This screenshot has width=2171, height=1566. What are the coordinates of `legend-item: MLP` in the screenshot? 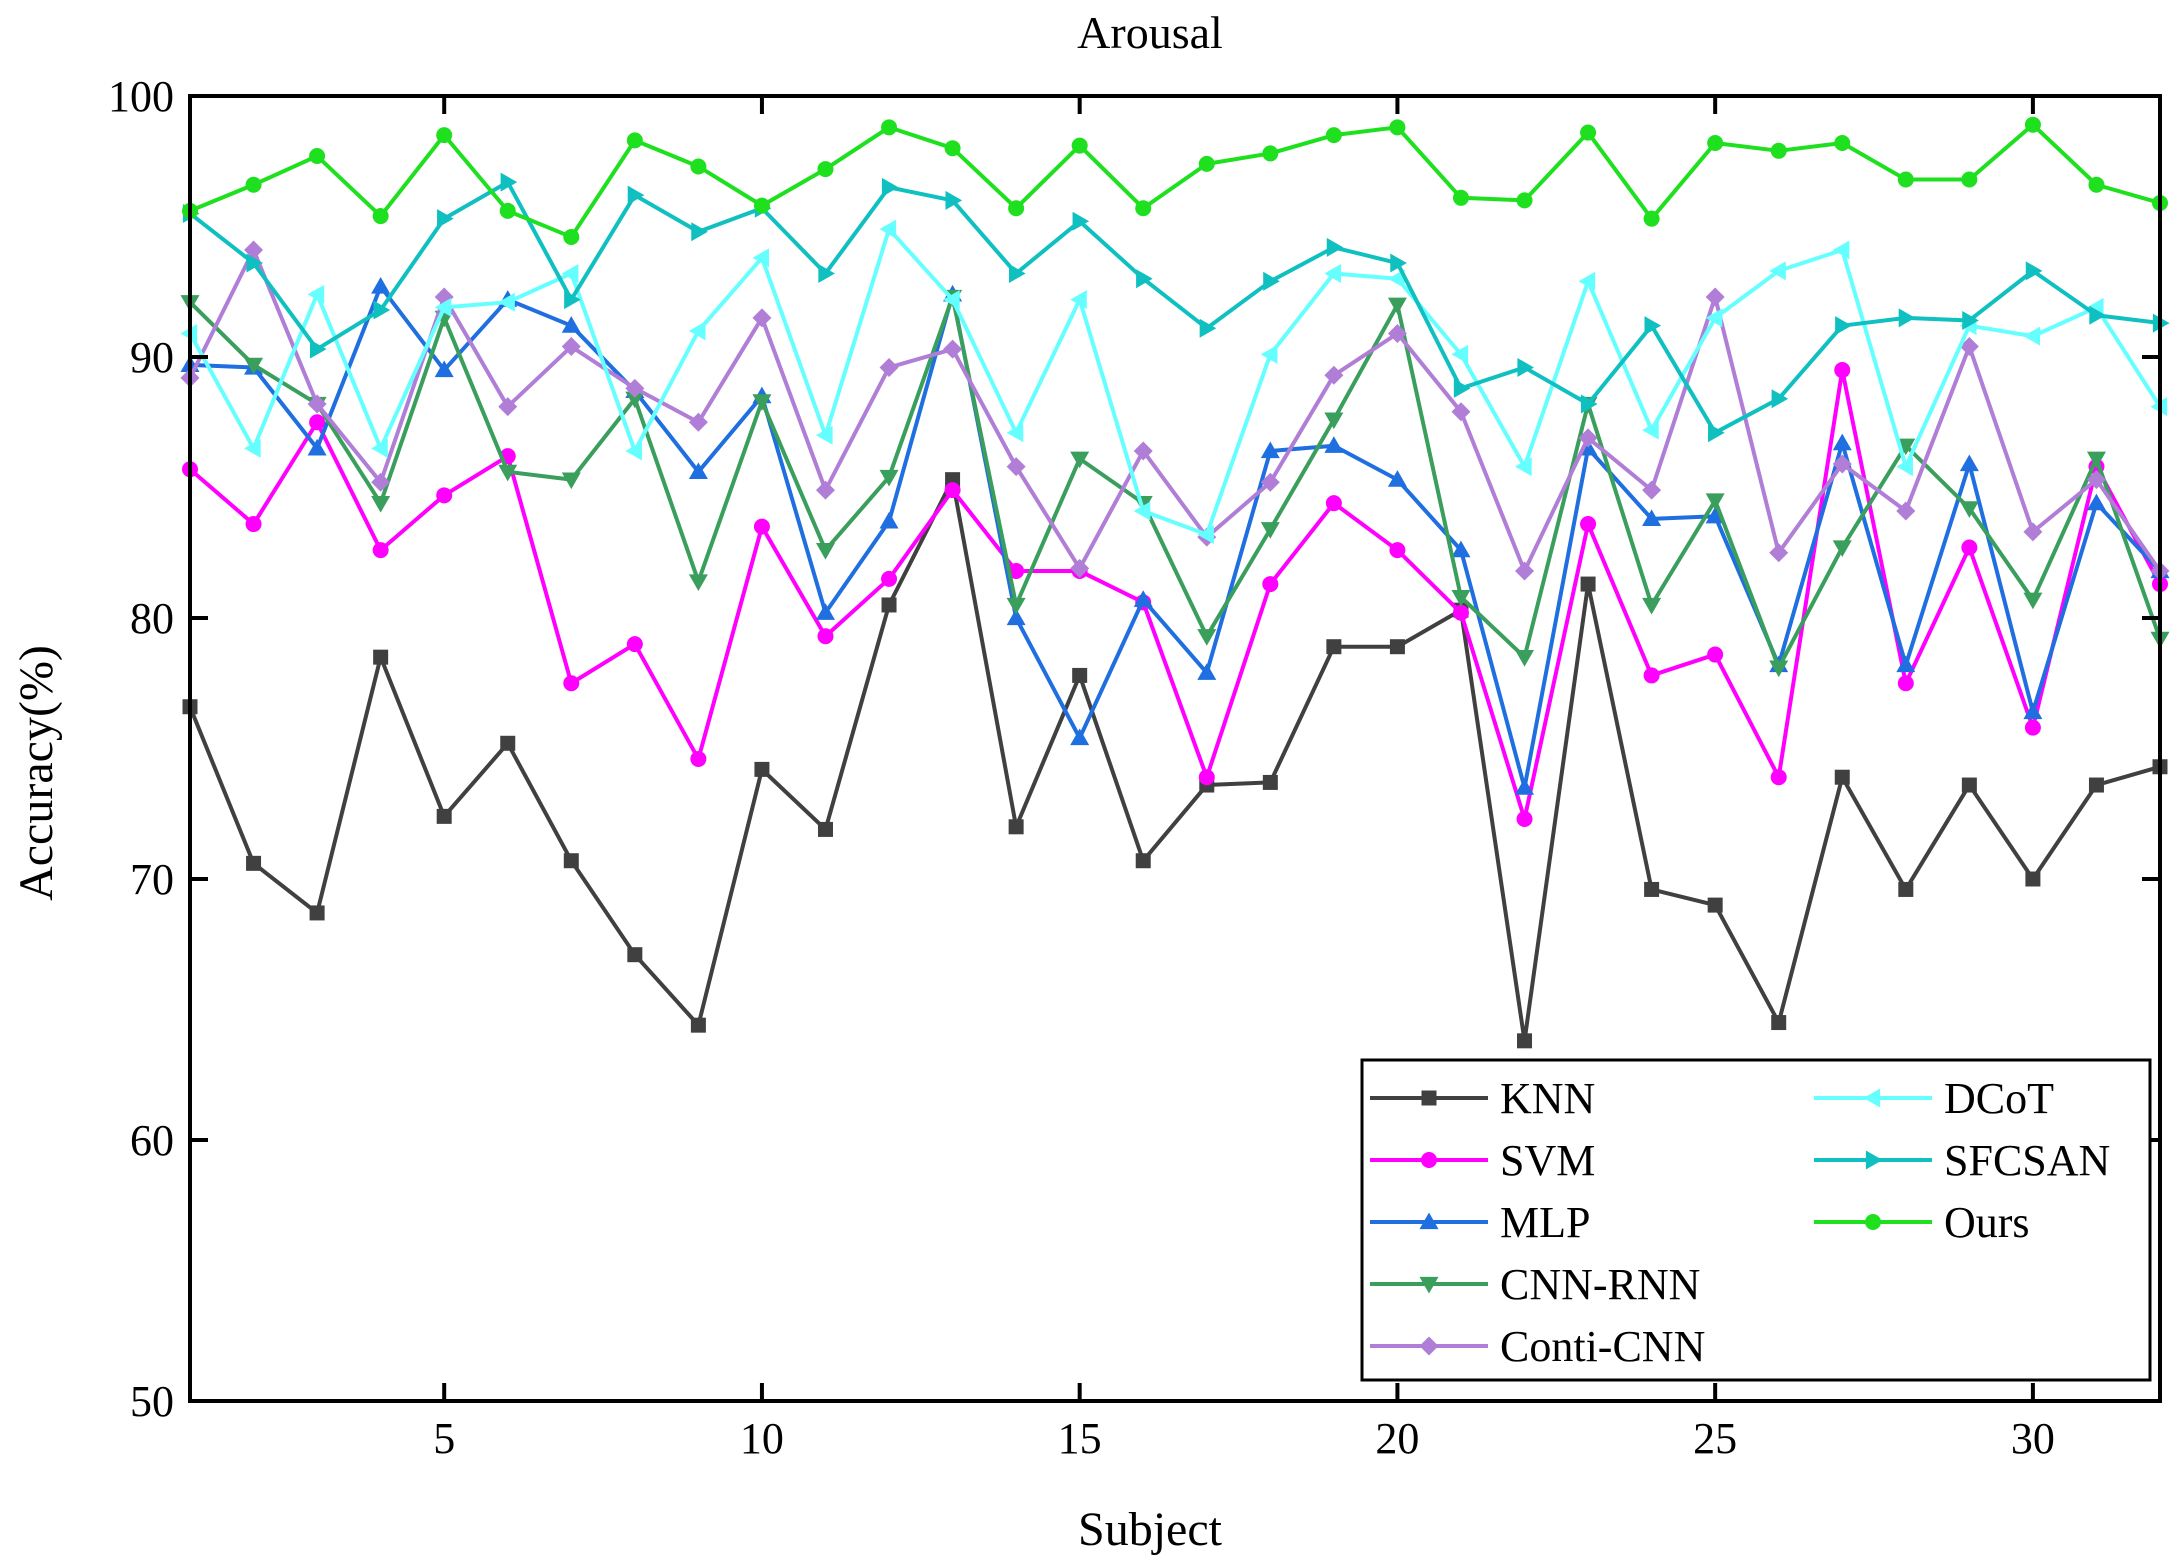 It's located at (1480, 1222).